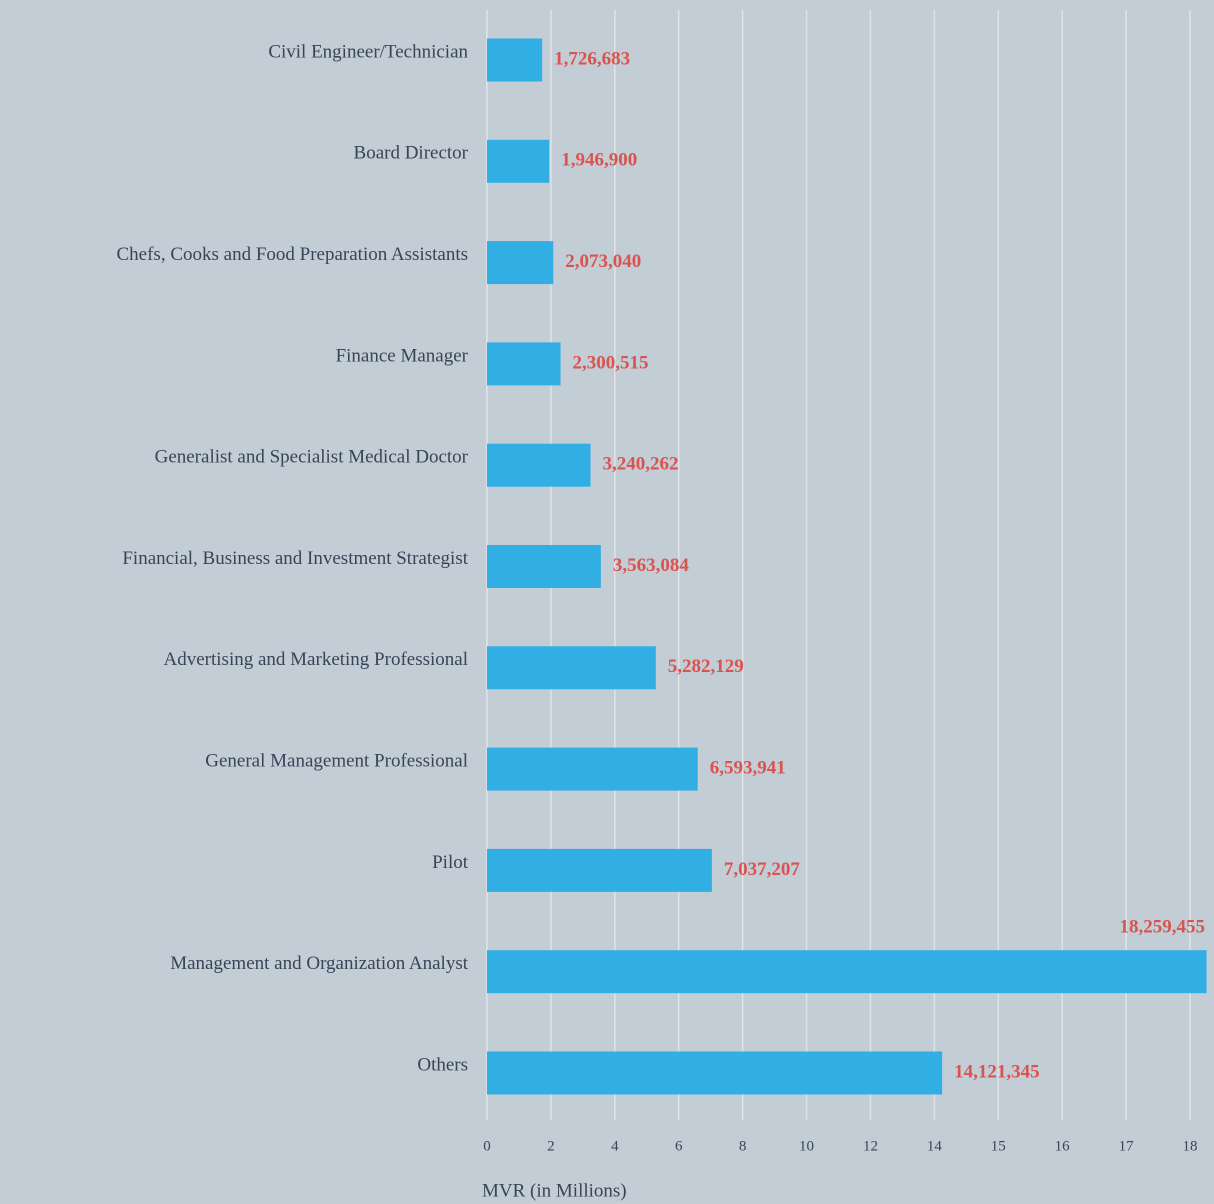  Describe the element at coordinates (870, 1146) in the screenshot. I see `x-tick-label: 12` at that location.